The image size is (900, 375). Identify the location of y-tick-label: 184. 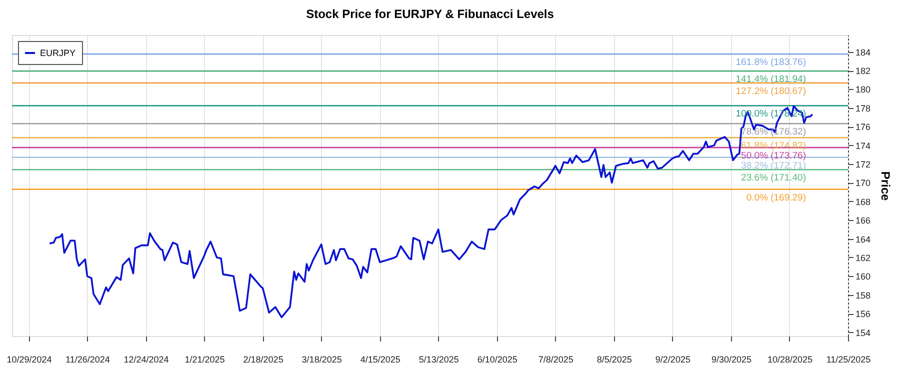
(863, 52).